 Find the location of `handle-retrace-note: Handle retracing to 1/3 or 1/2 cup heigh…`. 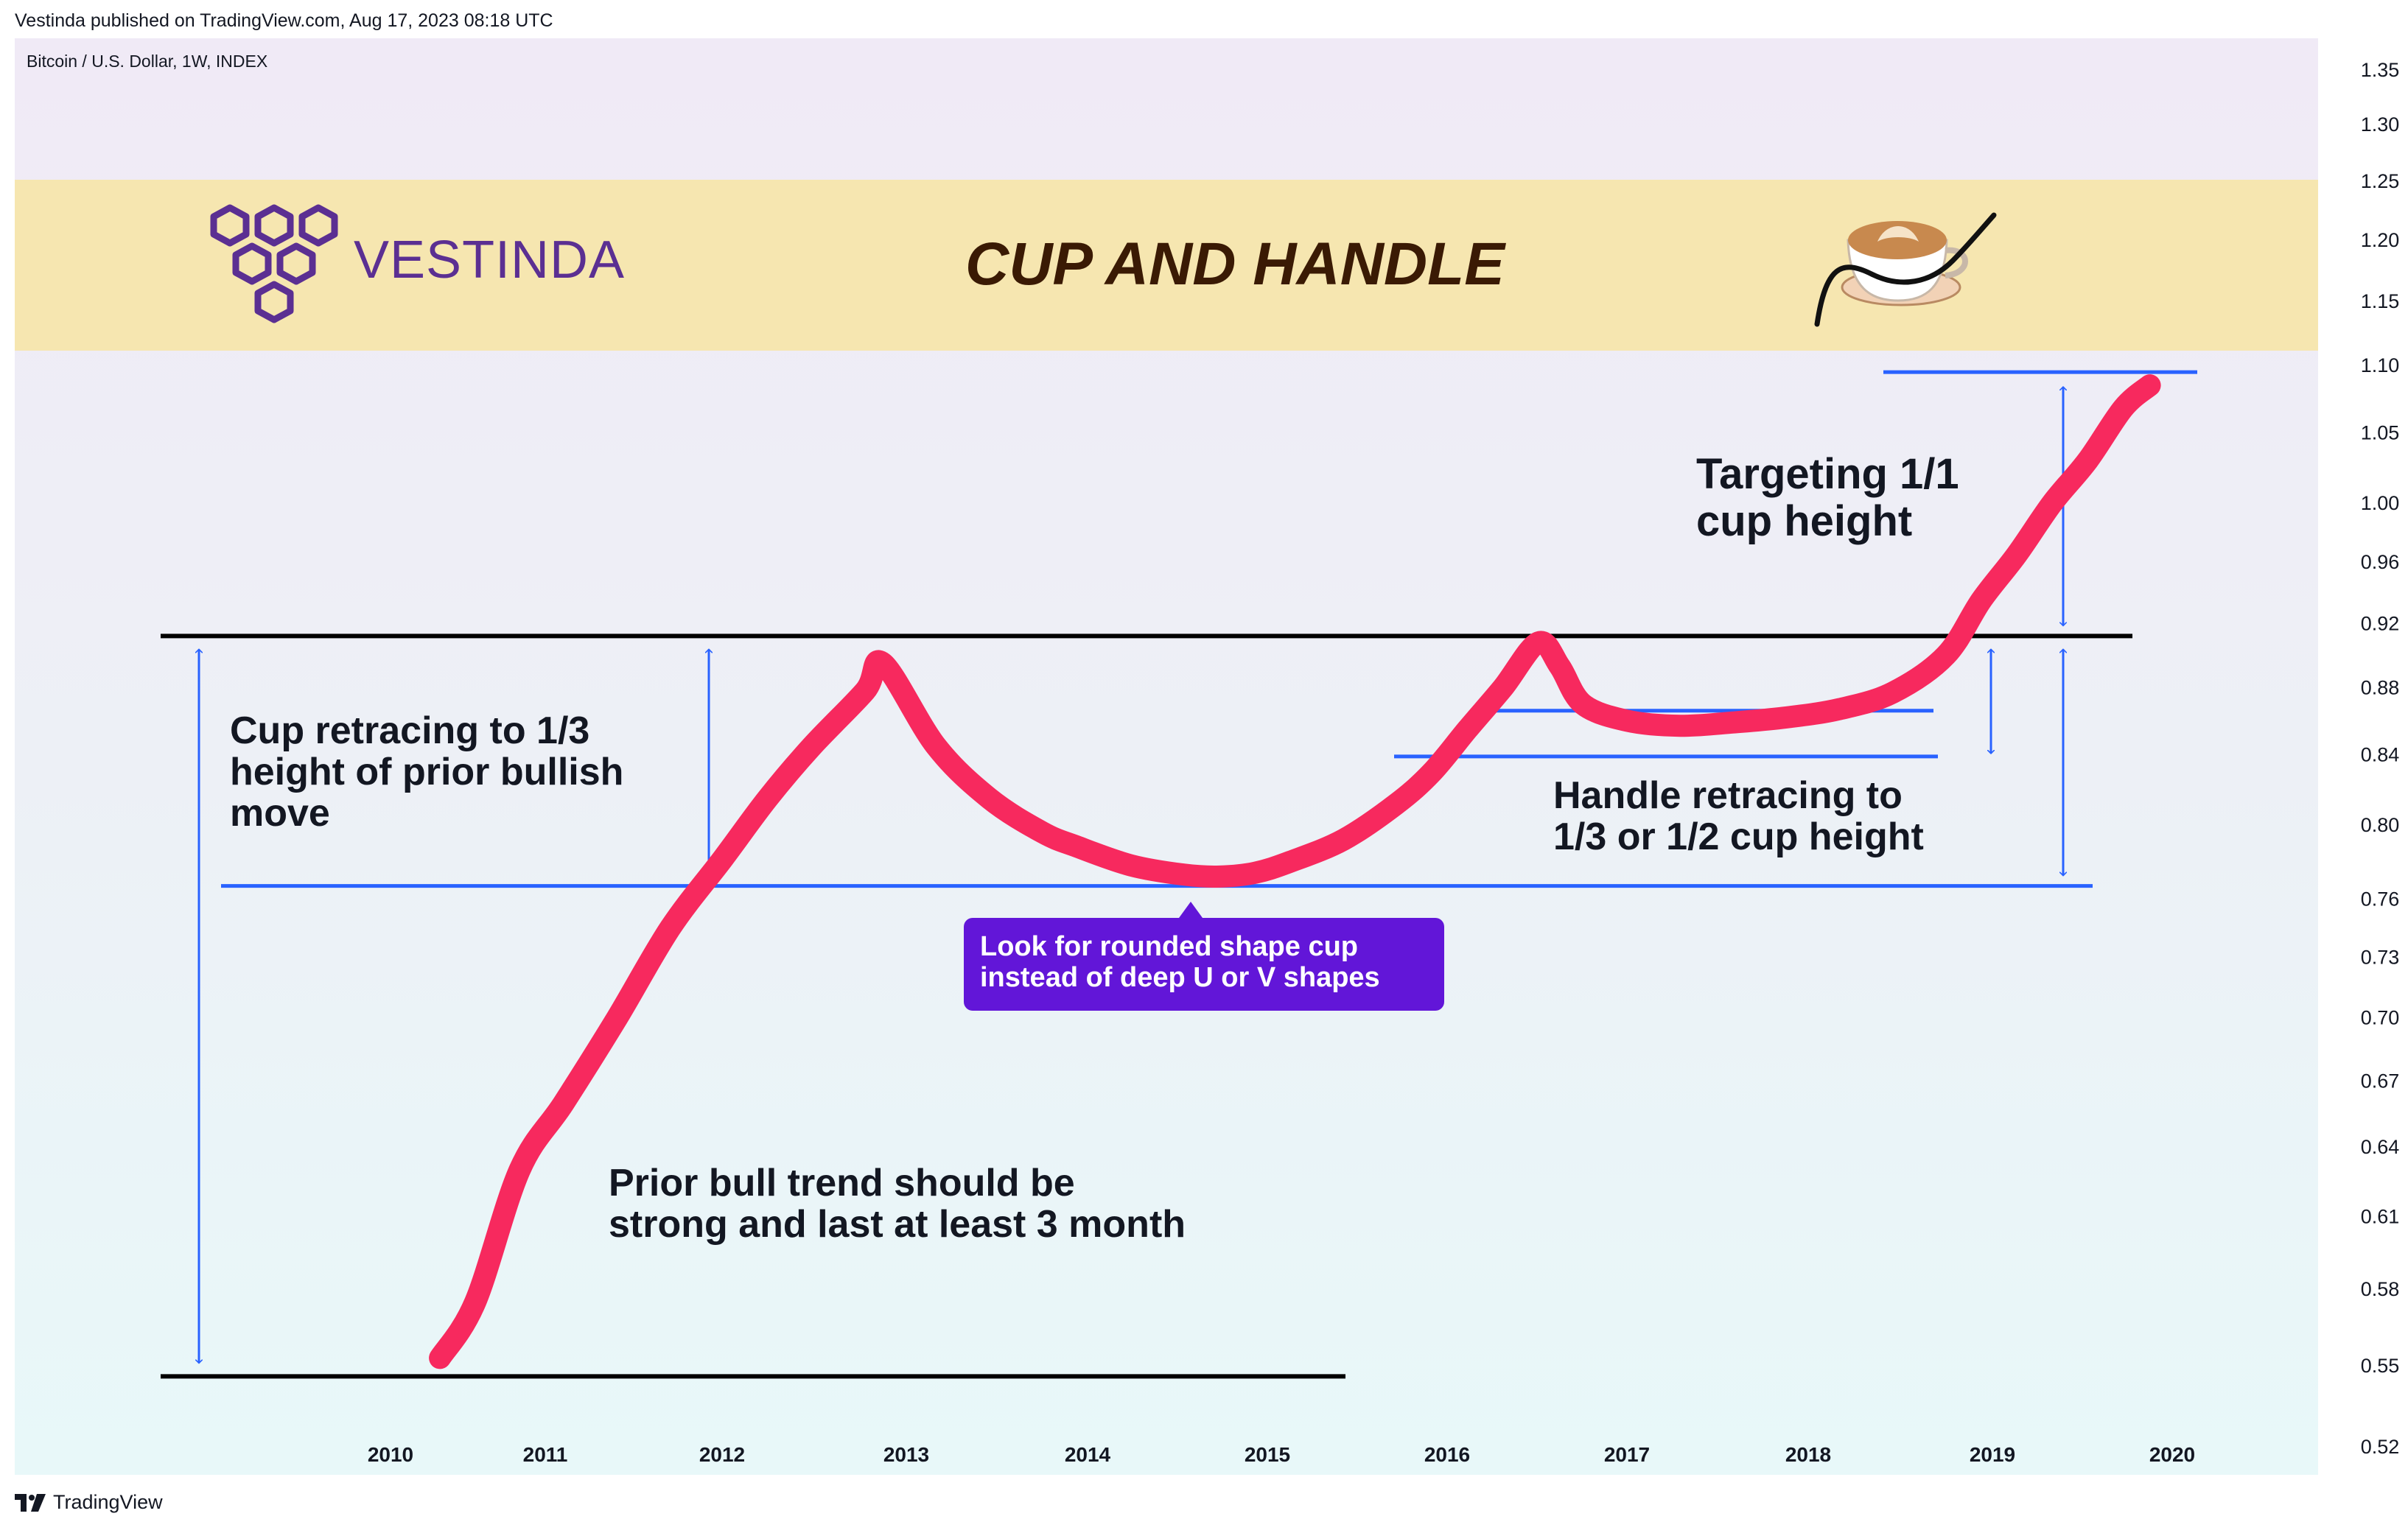

handle-retrace-note: Handle retracing to 1/3 or 1/2 cup heigh… is located at coordinates (1738, 816).